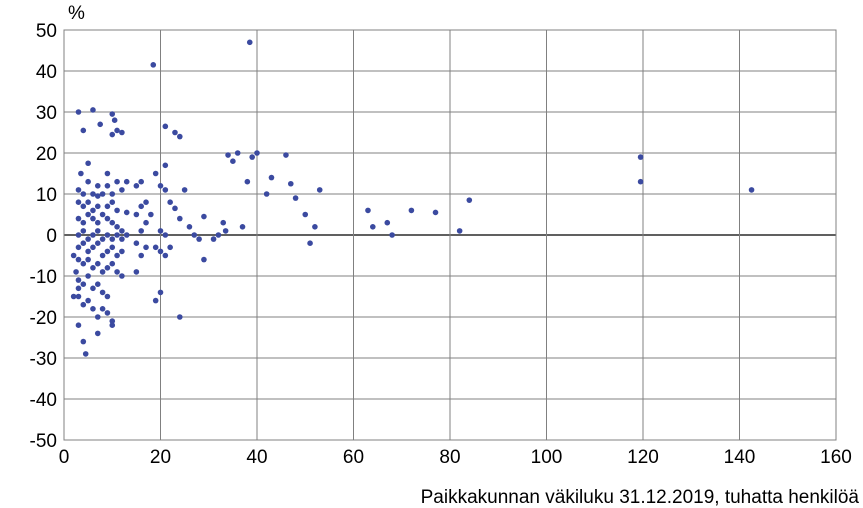 This screenshot has width=863, height=508. I want to click on x-tick-label: 80, so click(449, 457).